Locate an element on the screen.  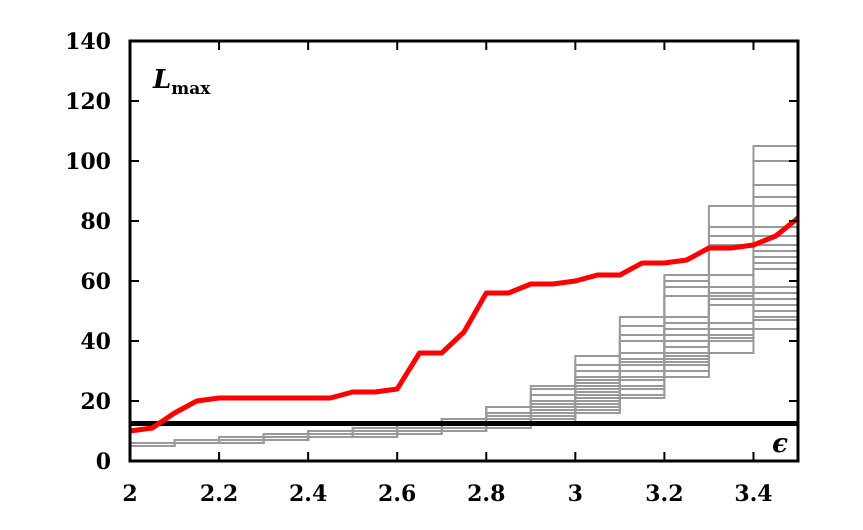
x-tick-label: 2.2 is located at coordinates (219, 494).